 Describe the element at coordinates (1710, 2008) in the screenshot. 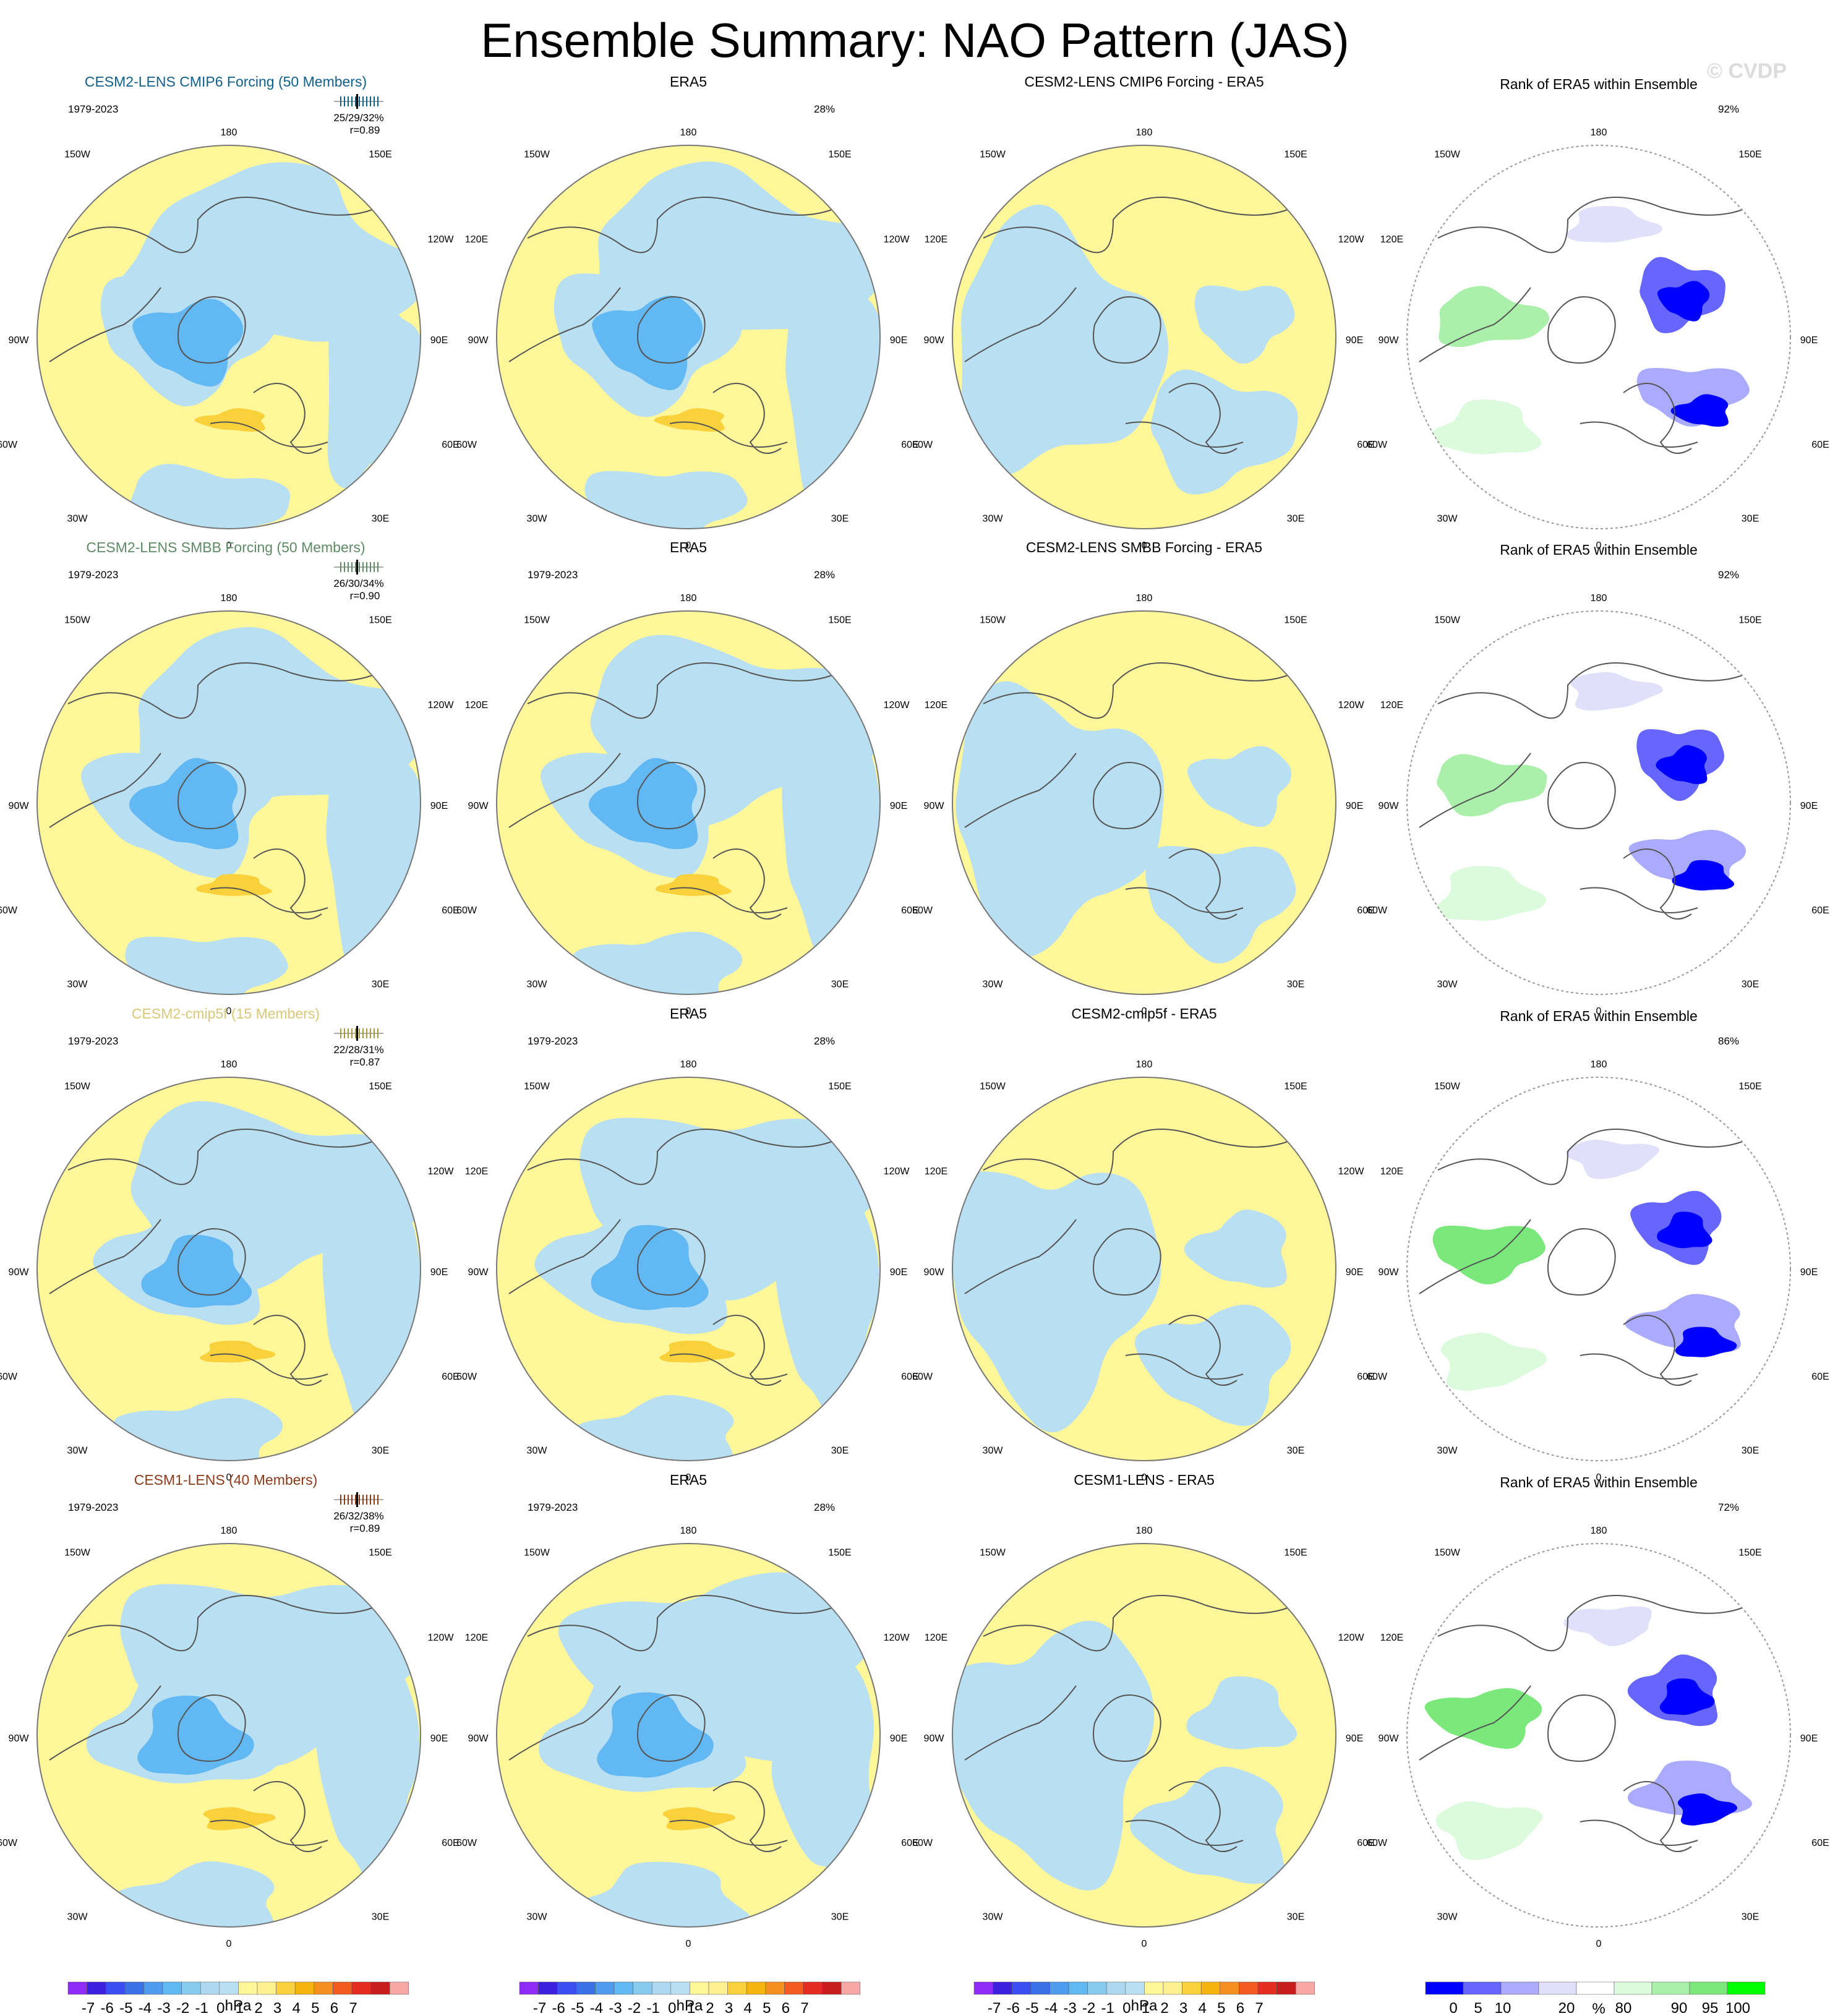

I see `rank-tick: 95` at that location.